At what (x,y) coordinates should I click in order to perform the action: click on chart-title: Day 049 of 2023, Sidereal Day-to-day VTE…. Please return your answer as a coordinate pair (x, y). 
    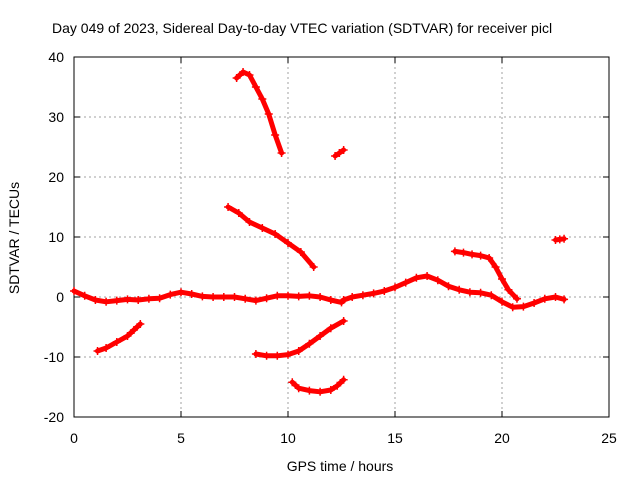
    Looking at the image, I should click on (302, 28).